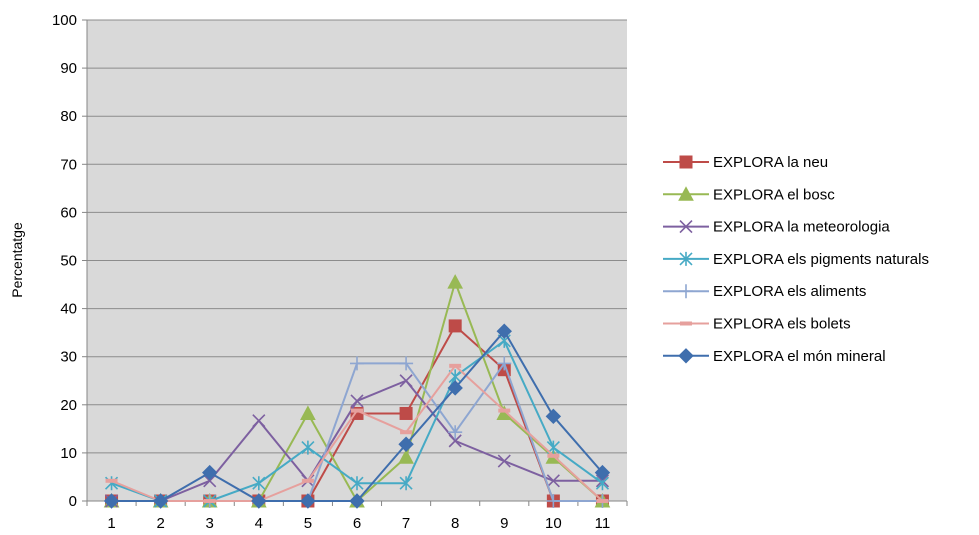 This screenshot has height=535, width=979. Describe the element at coordinates (210, 523) in the screenshot. I see `x-tick-label: 3` at that location.